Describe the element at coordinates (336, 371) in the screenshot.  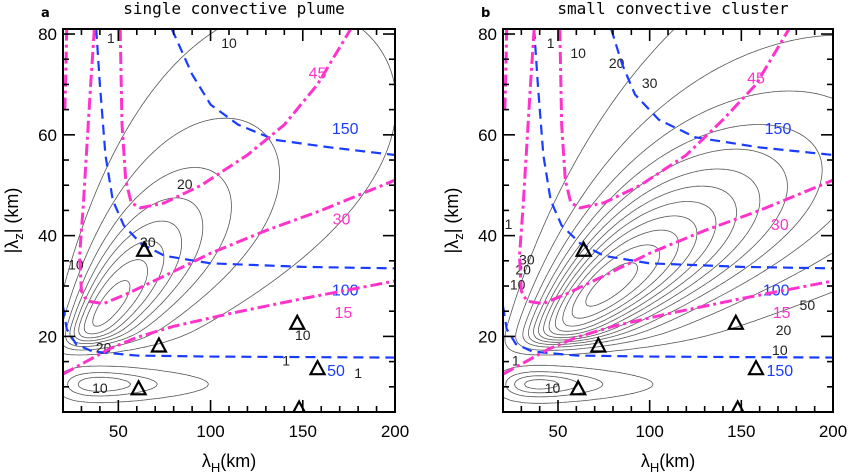
I see `blue-dashed-label: 50` at that location.